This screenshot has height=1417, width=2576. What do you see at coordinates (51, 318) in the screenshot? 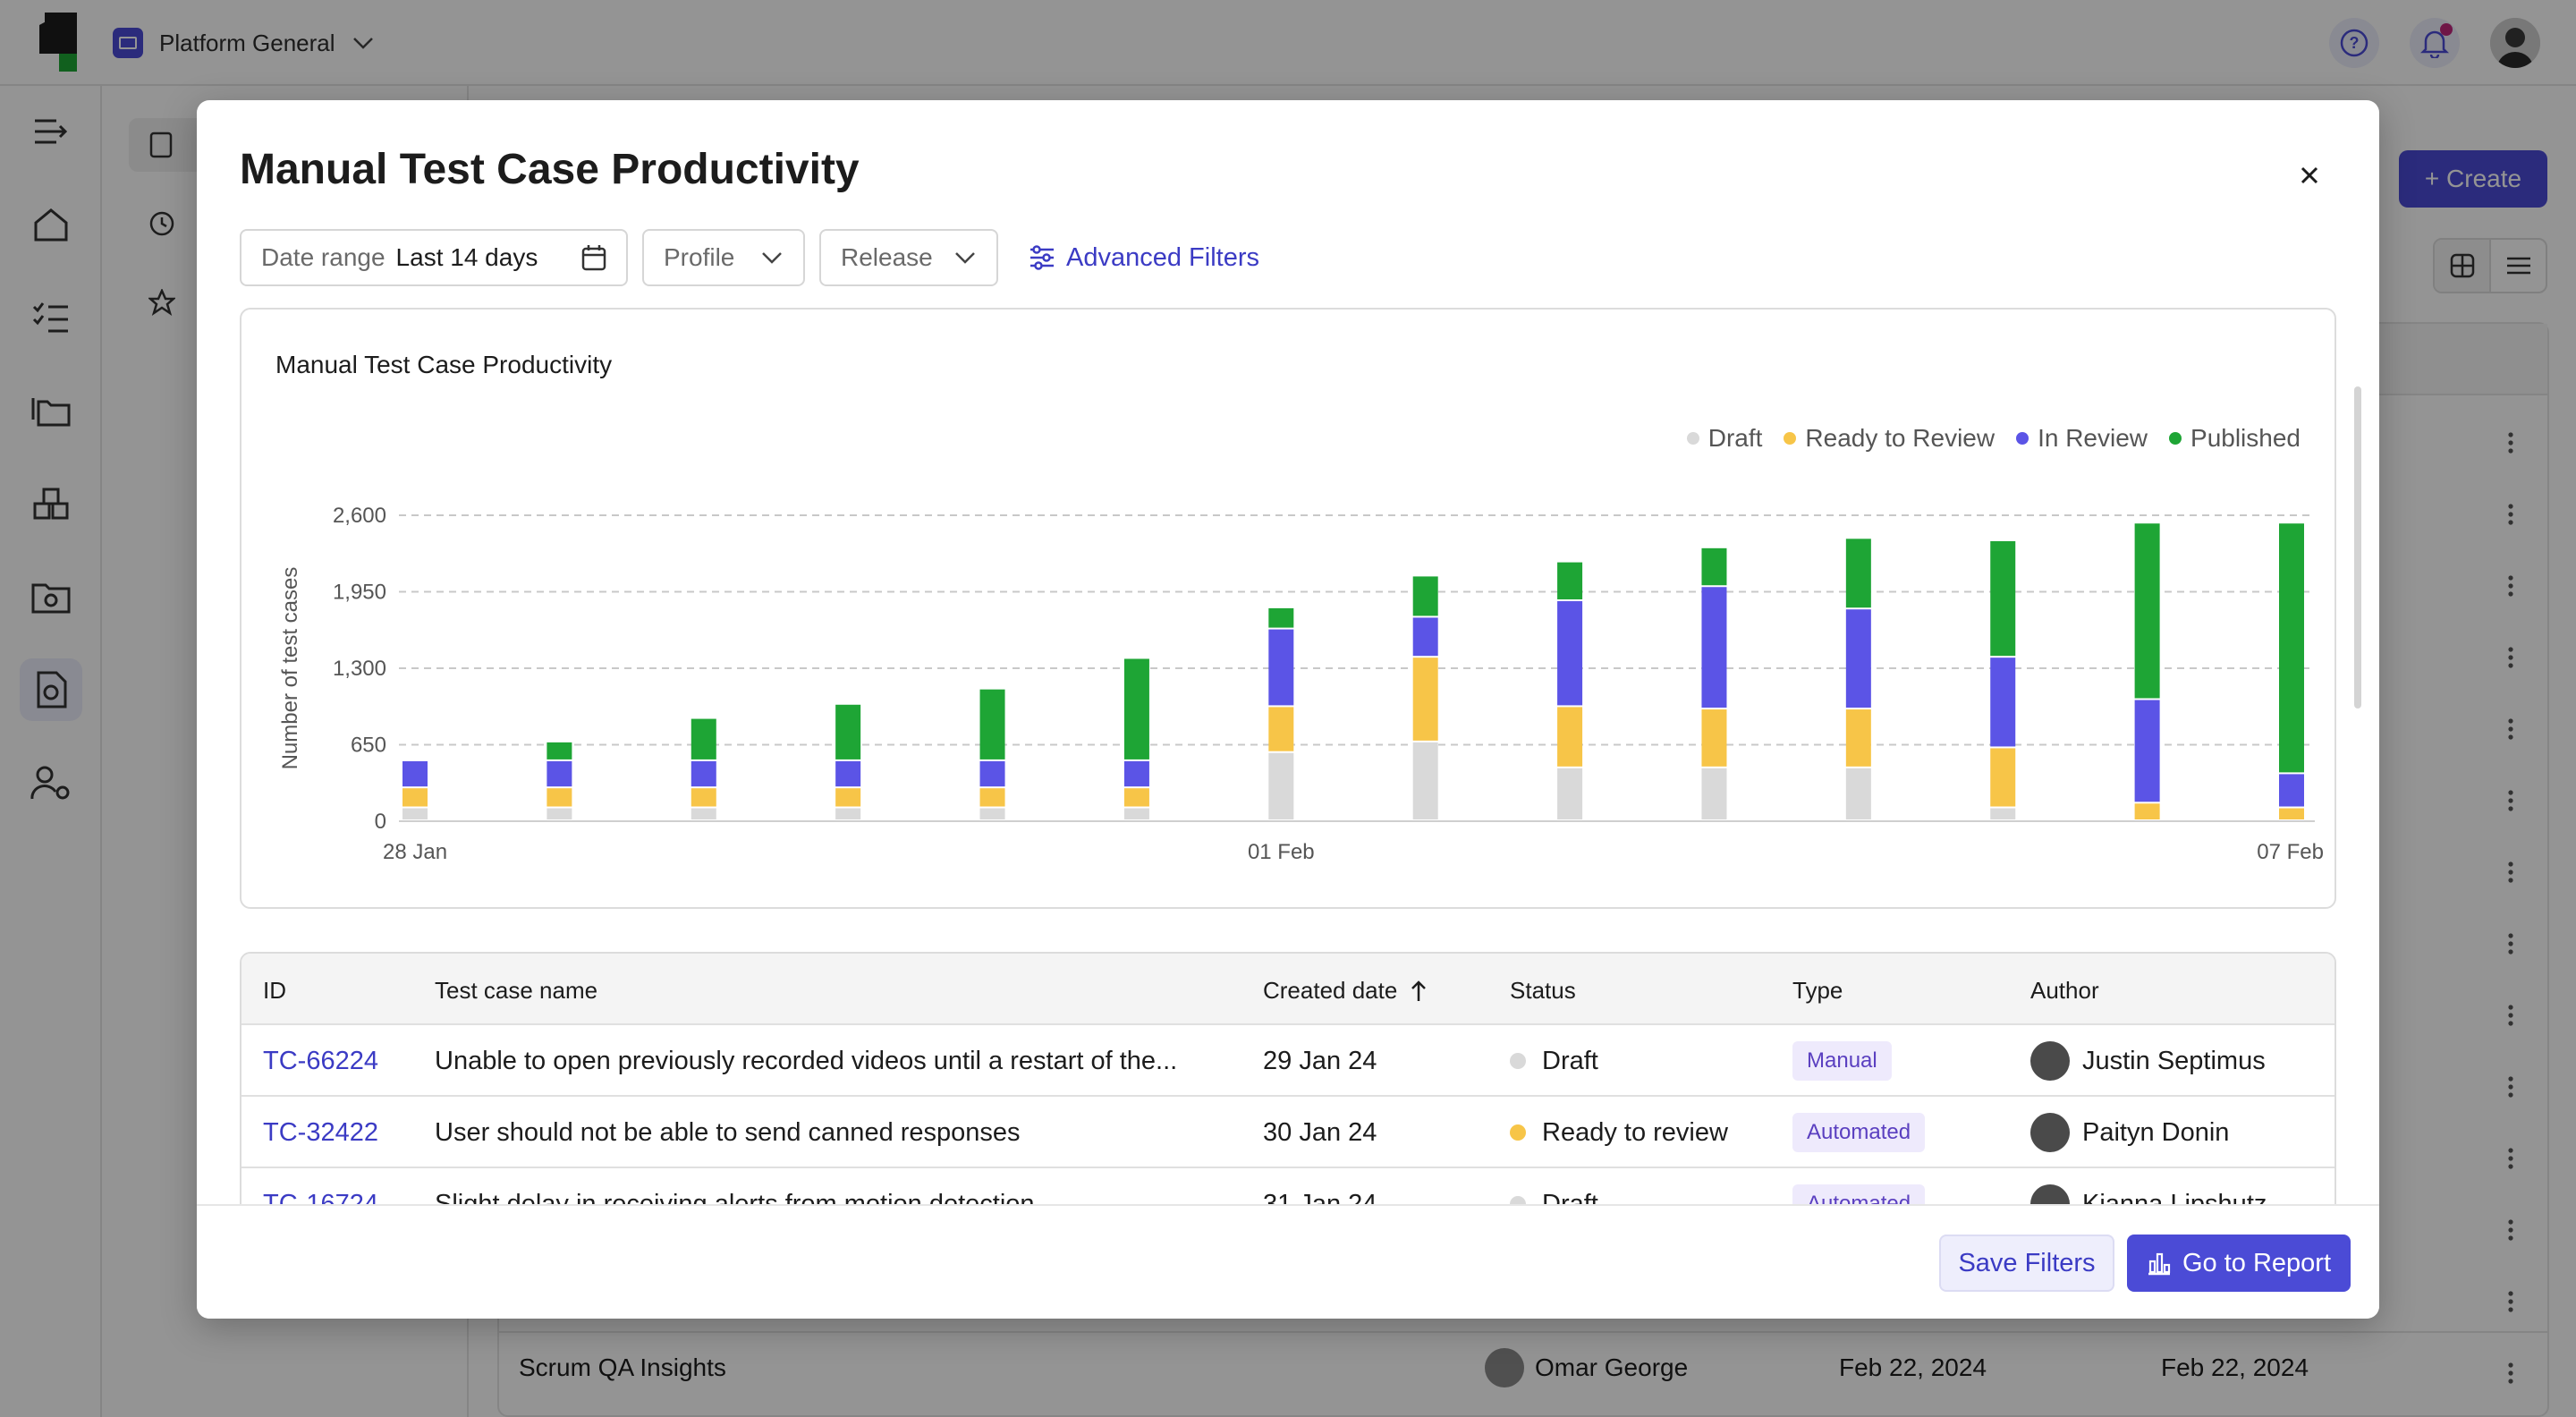
I see `test-cases-button` at bounding box center [51, 318].